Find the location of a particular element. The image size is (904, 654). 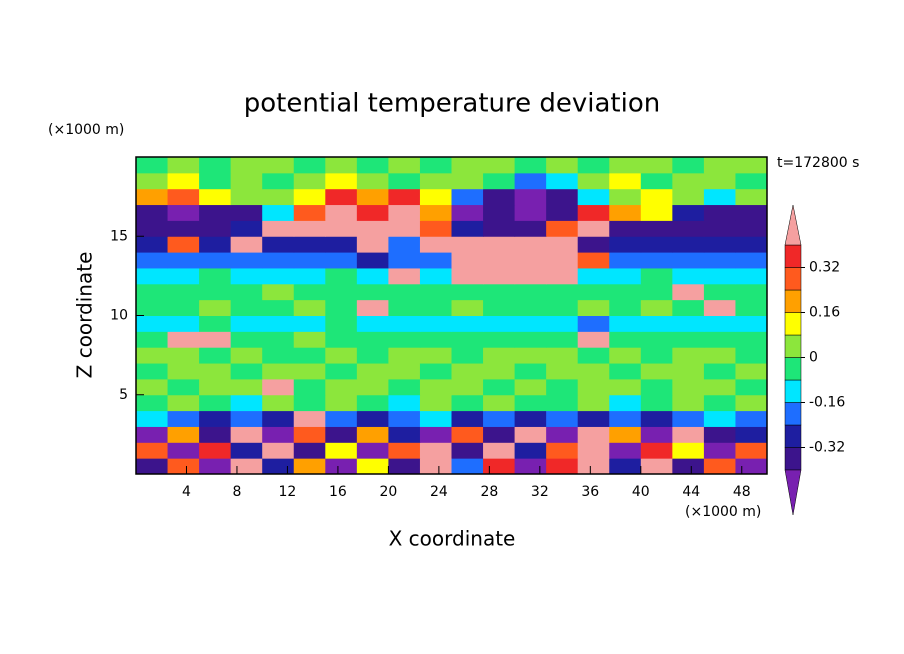

x-tick-label: 16 is located at coordinates (338, 492).